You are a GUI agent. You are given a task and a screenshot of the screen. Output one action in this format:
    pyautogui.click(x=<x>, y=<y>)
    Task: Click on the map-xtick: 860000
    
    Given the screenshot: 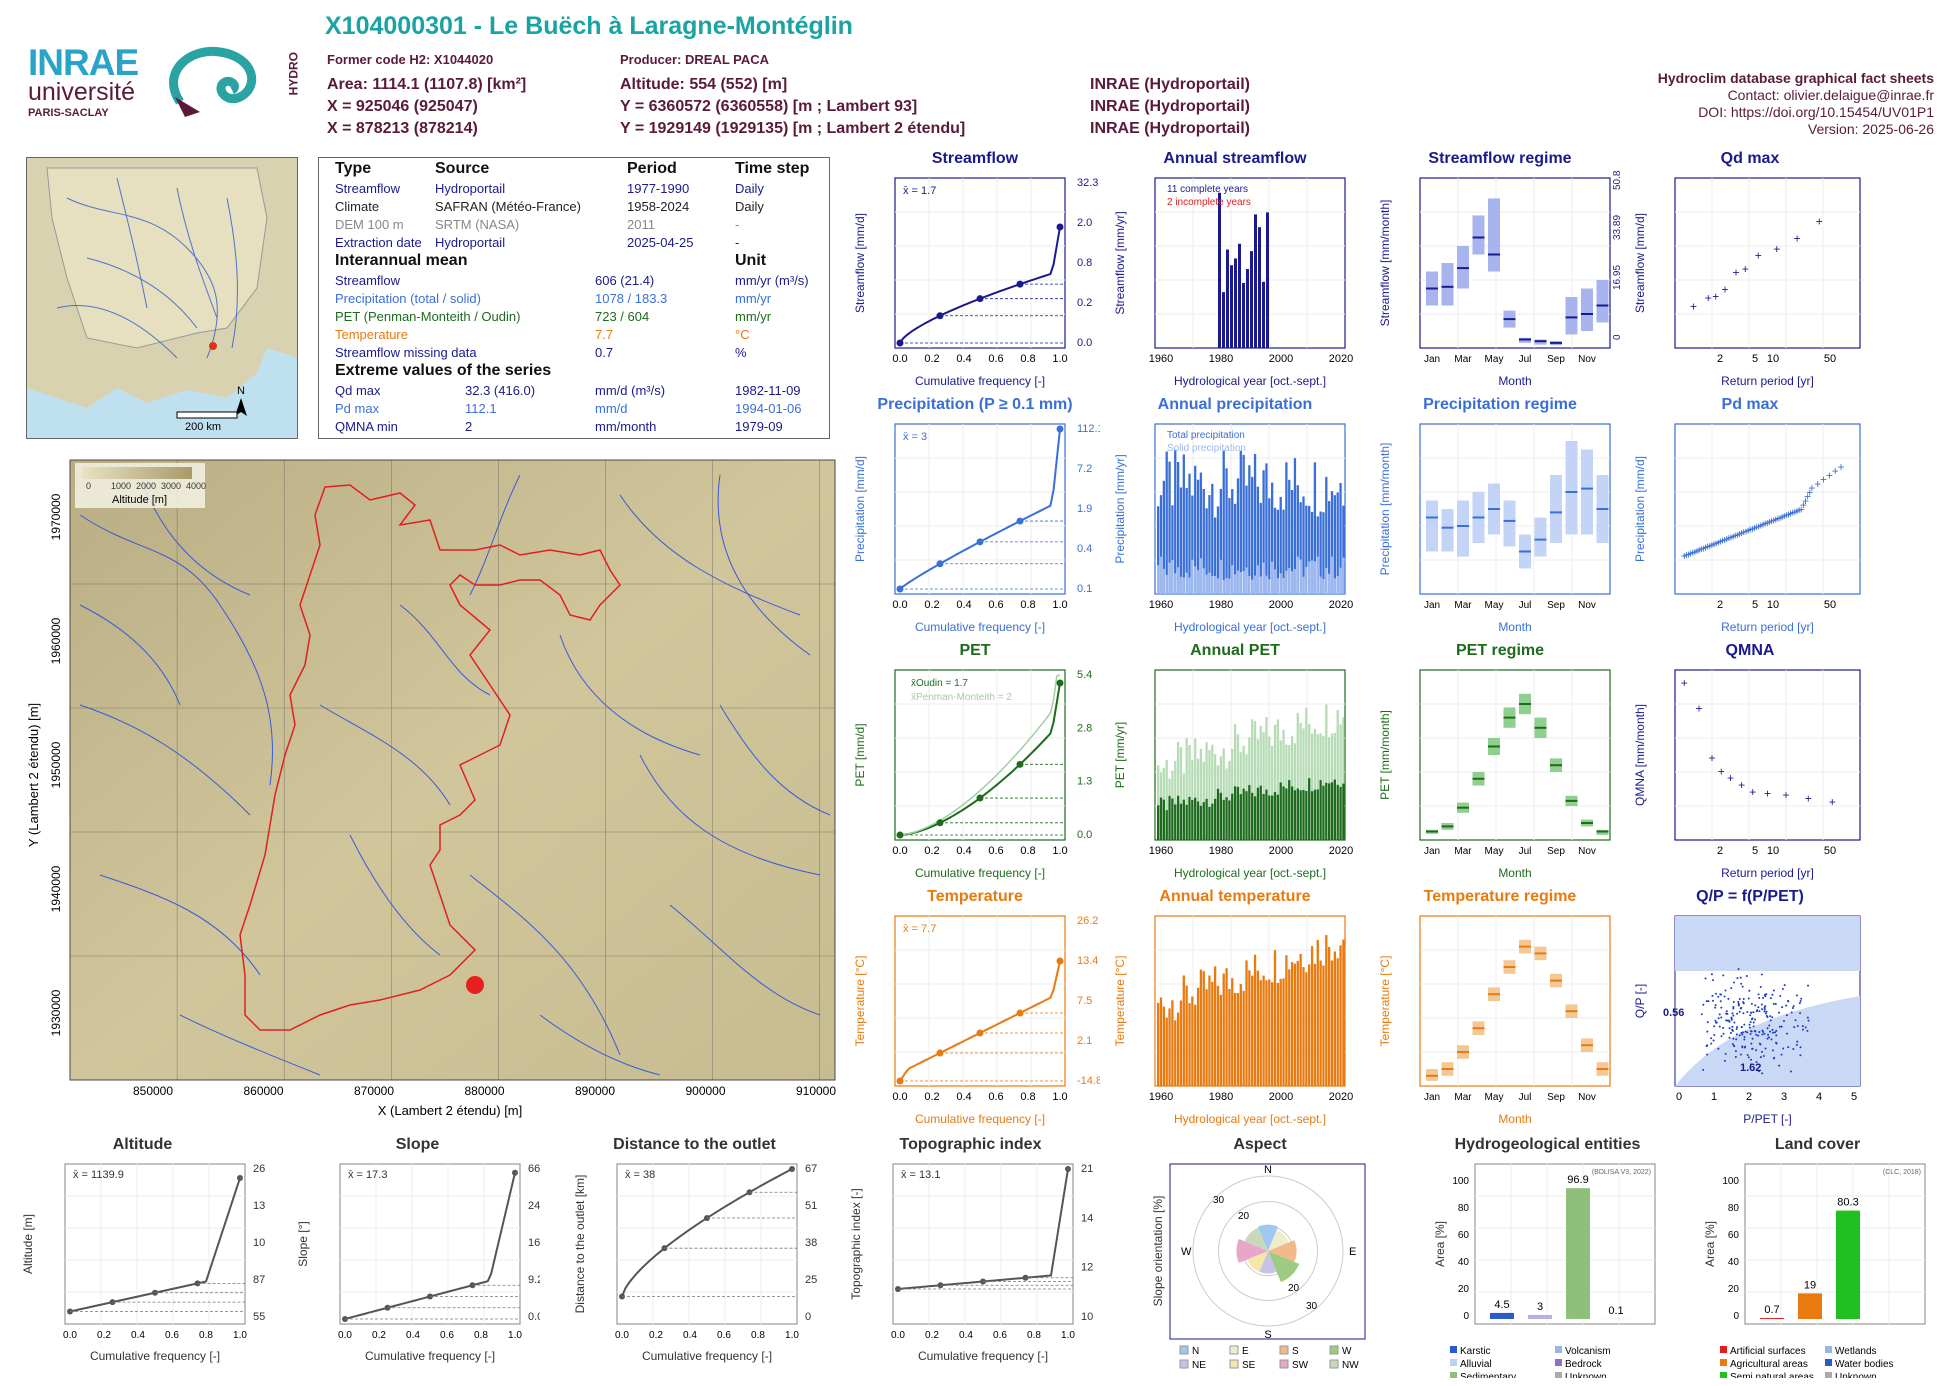 What is the action you would take?
    pyautogui.click(x=263, y=1091)
    